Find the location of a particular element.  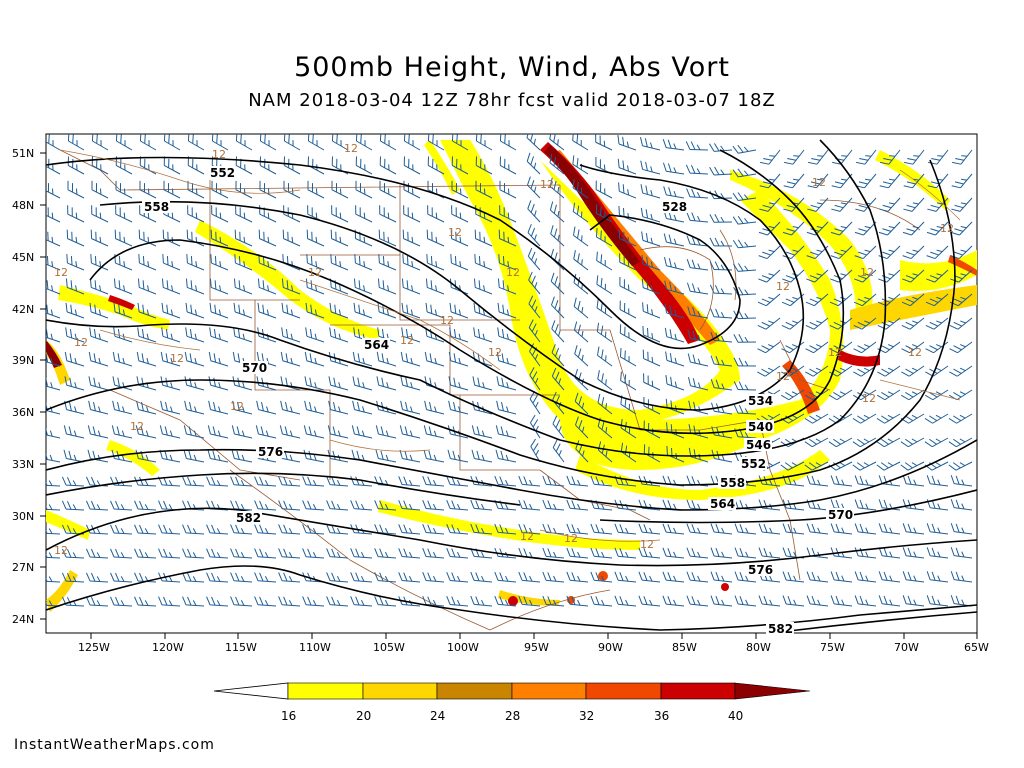

colorbar-tick: 40 is located at coordinates (735, 716).